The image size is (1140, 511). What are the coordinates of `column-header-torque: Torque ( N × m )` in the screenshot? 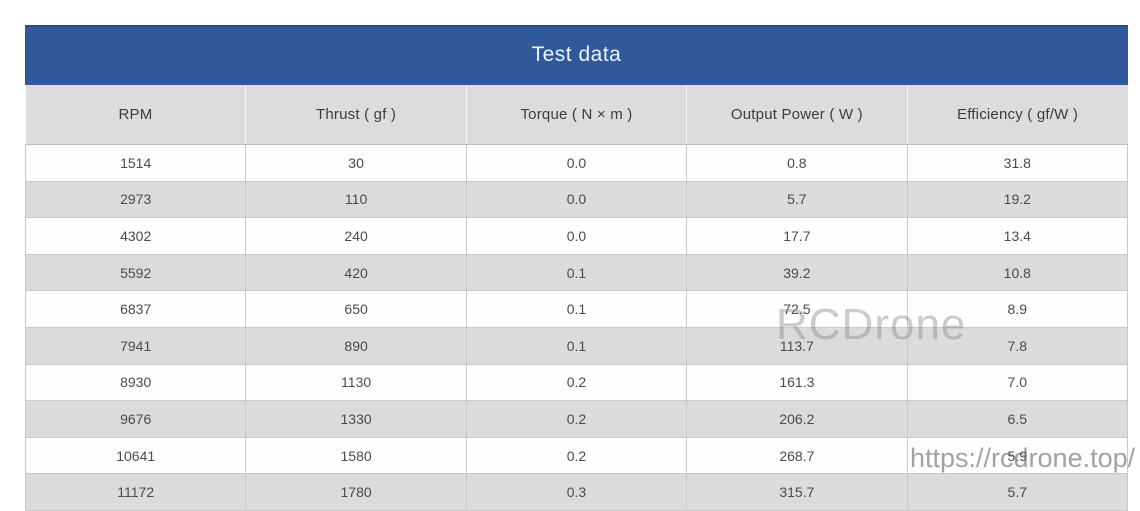 It's located at (577, 115).